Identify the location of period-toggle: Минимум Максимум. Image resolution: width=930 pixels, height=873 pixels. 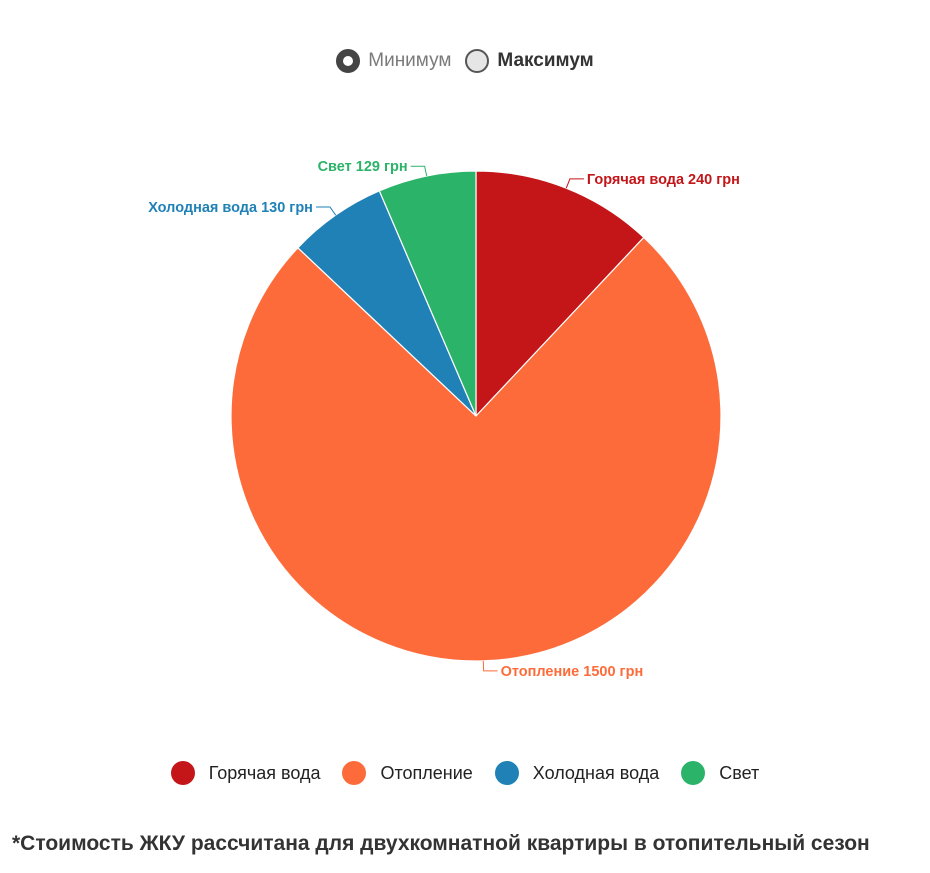
(465, 61).